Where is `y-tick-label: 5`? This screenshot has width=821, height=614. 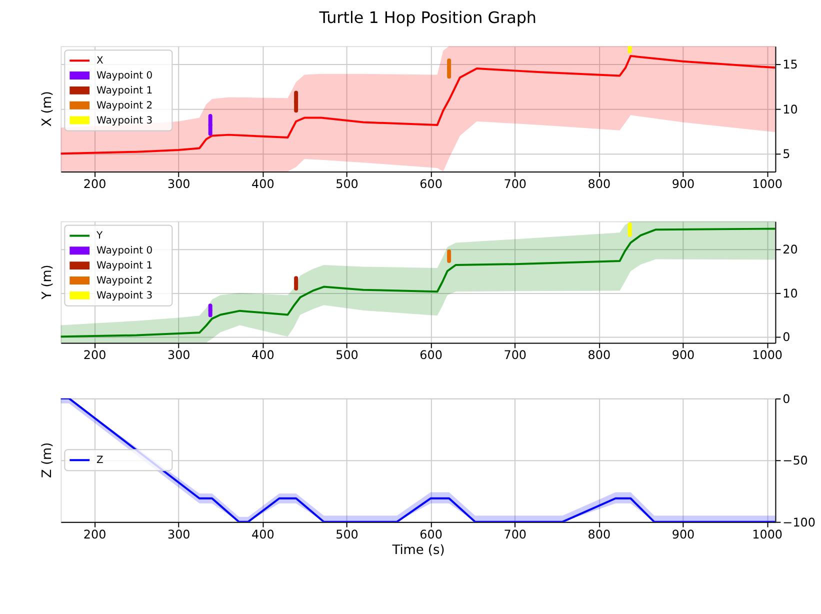 y-tick-label: 5 is located at coordinates (786, 154).